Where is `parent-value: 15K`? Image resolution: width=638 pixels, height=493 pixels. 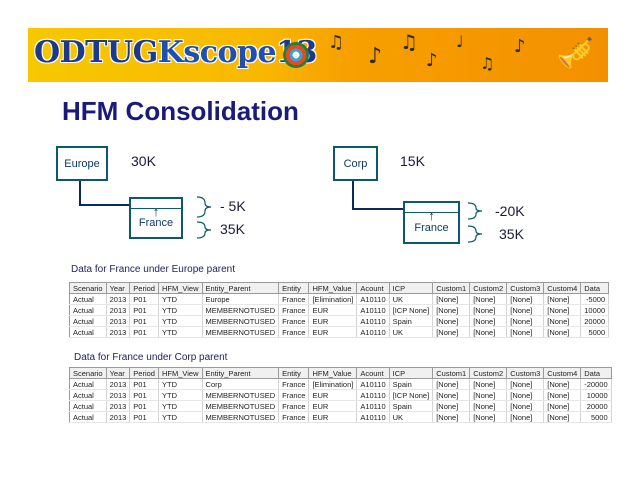
parent-value: 15K is located at coordinates (412, 161).